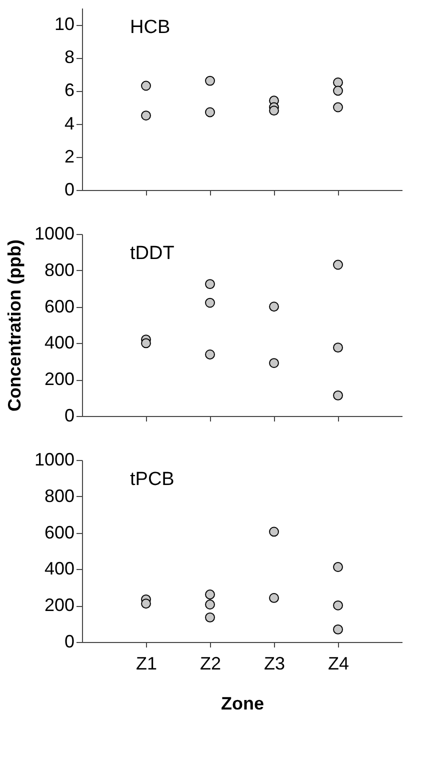  What do you see at coordinates (64, 24) in the screenshot?
I see `y-tick-label: 10` at bounding box center [64, 24].